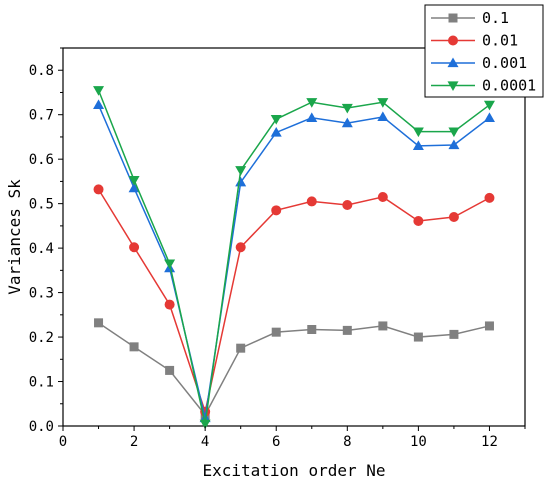 The image size is (550, 486). What do you see at coordinates (504, 63) in the screenshot?
I see `legend-label: 0.001` at bounding box center [504, 63].